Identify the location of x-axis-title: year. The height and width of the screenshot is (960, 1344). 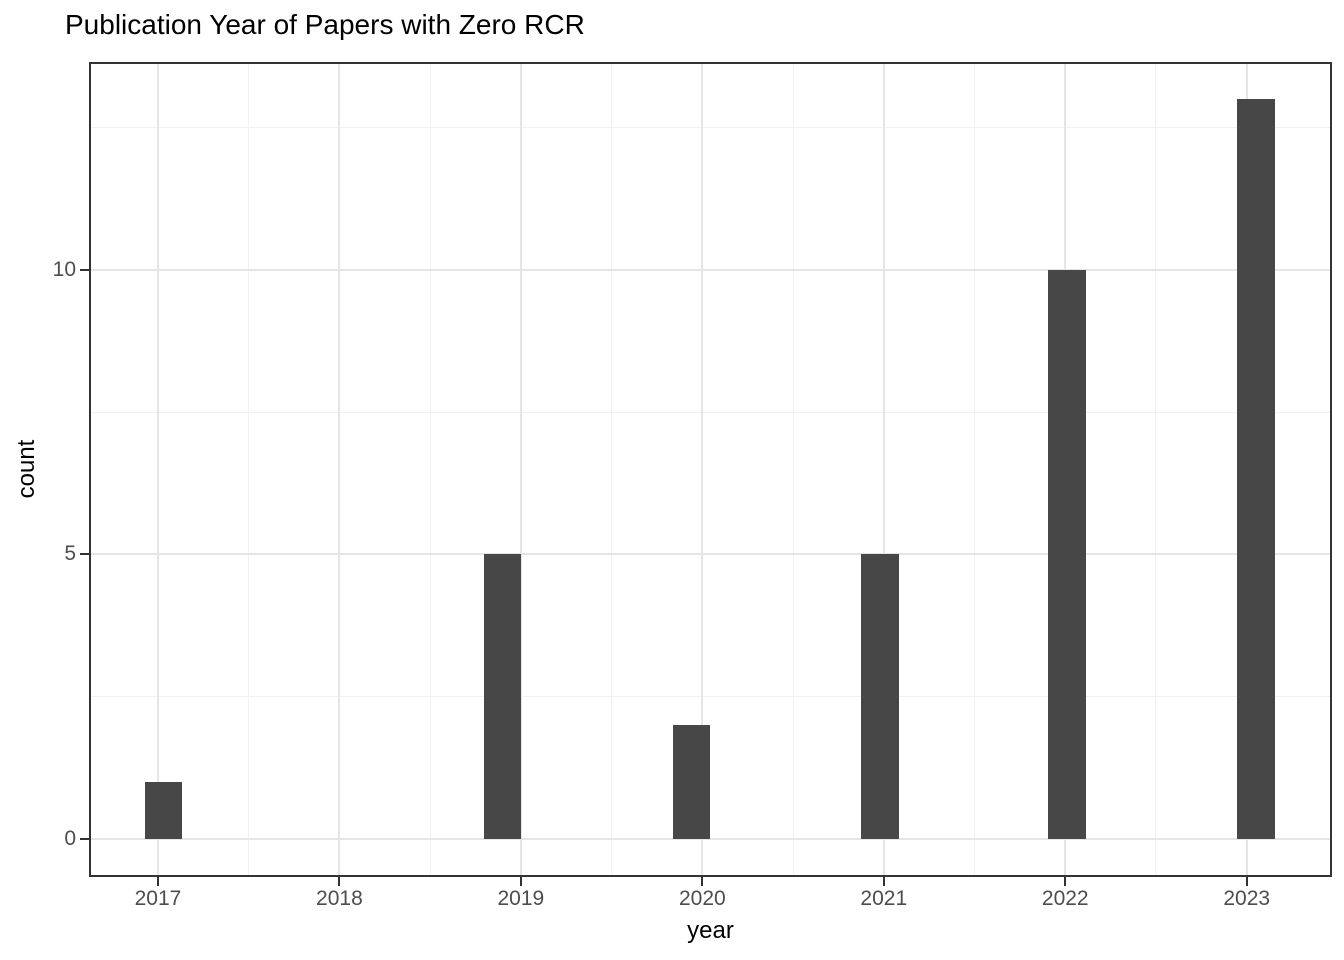
(710, 930).